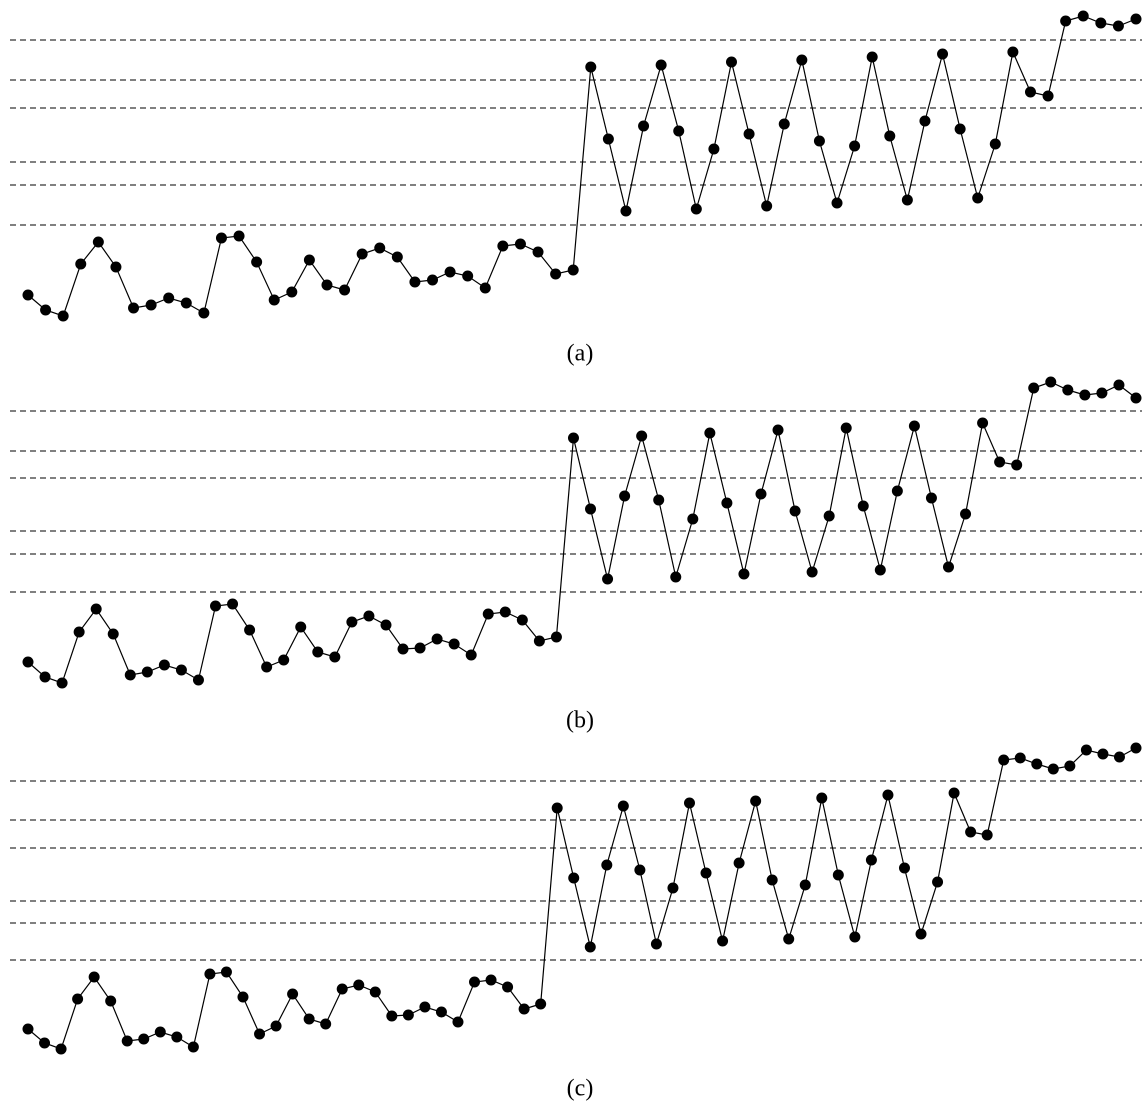 This screenshot has width=1142, height=1106. What do you see at coordinates (580, 721) in the screenshot?
I see `panel-label: (b)` at bounding box center [580, 721].